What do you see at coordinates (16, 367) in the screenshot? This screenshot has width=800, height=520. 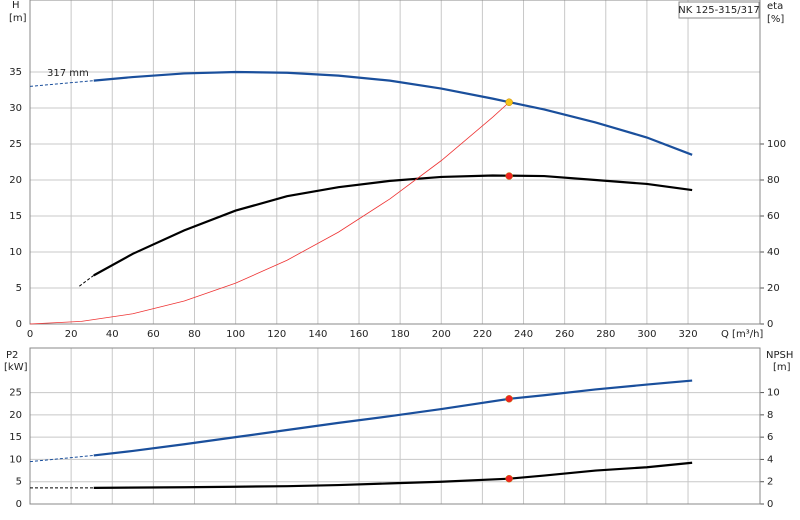 I see `y-unit: [kW]` at bounding box center [16, 367].